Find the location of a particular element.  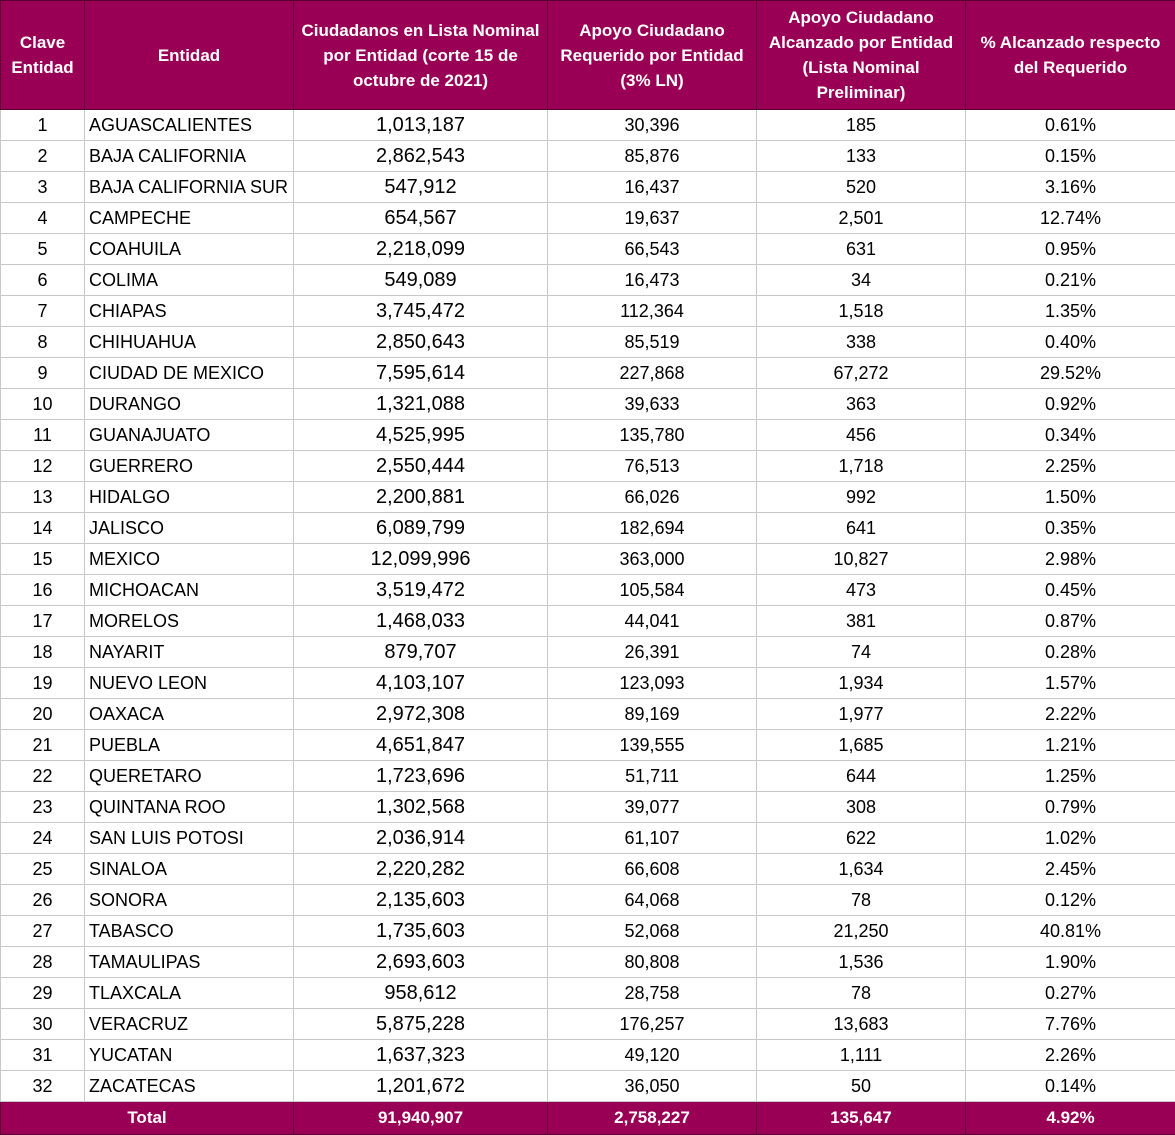

cell-entidad: TLAXCALA is located at coordinates (189, 993).